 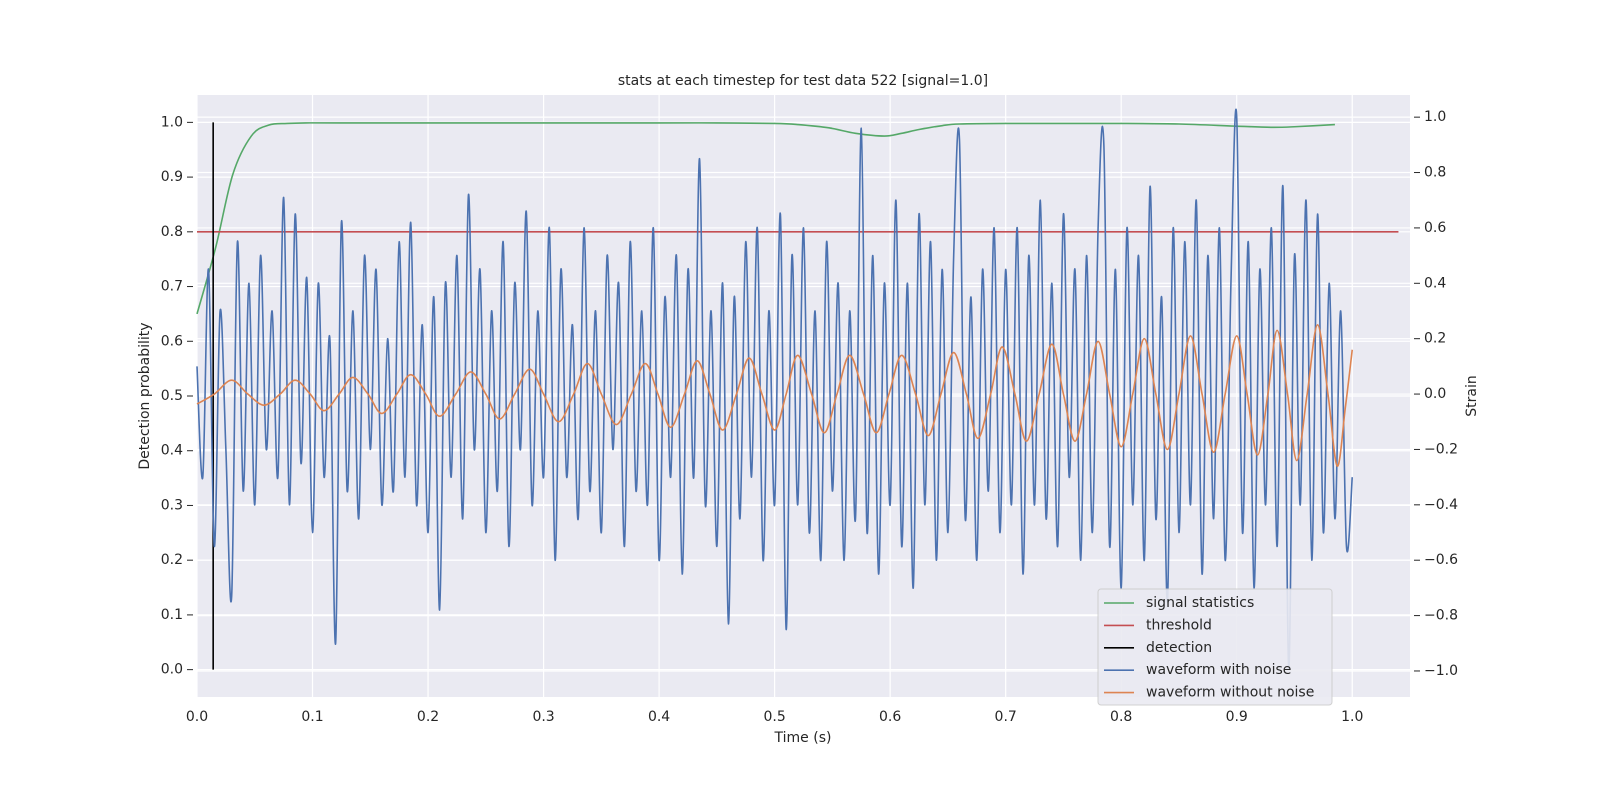 What do you see at coordinates (1441, 449) in the screenshot?
I see `y2-tick-label: −0.2` at bounding box center [1441, 449].